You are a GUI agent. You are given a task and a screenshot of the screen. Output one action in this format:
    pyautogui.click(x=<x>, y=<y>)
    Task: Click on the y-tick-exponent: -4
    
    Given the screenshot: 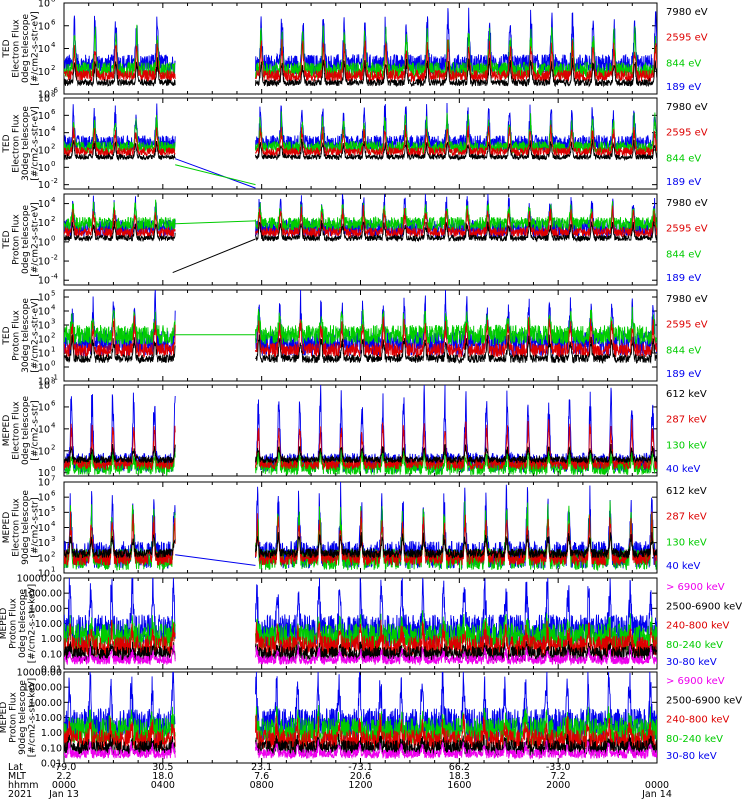 What is the action you would take?
    pyautogui.click(x=55, y=277)
    